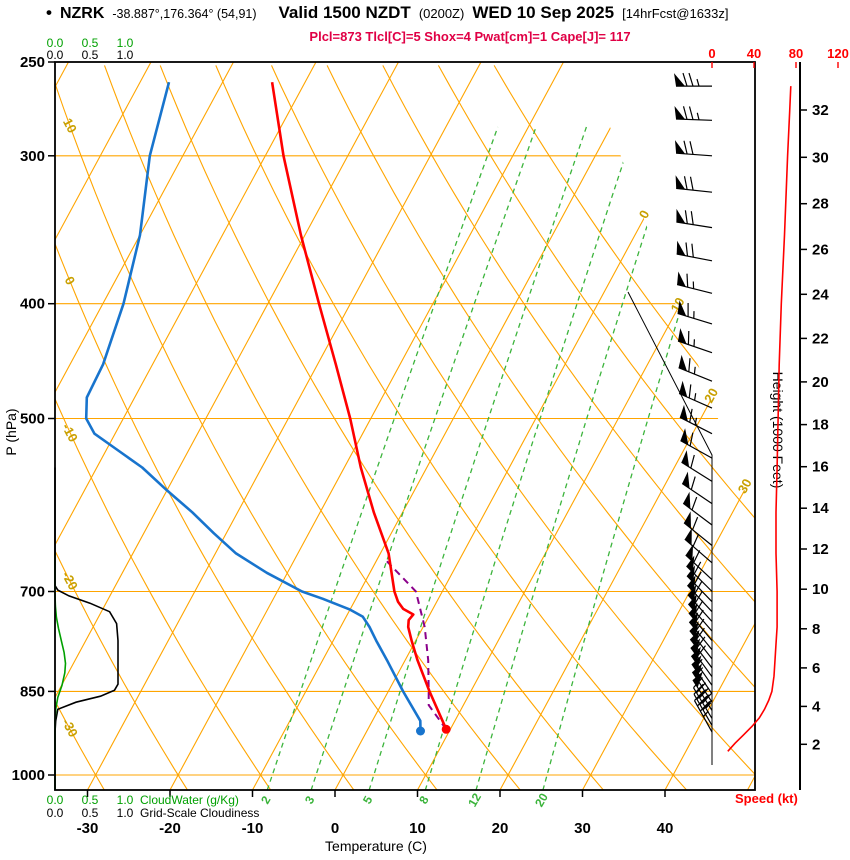 Image resolution: width=850 pixels, height=860 pixels. I want to click on height-tick-label: 8, so click(816, 629).